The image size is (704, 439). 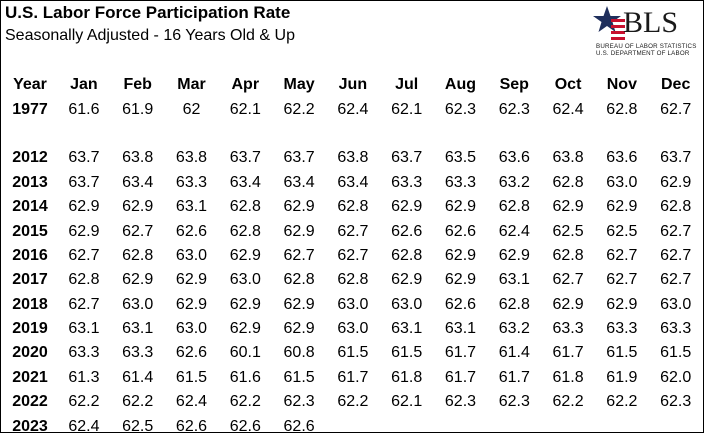 What do you see at coordinates (138, 182) in the screenshot?
I see `rate-cell: 63.4` at bounding box center [138, 182].